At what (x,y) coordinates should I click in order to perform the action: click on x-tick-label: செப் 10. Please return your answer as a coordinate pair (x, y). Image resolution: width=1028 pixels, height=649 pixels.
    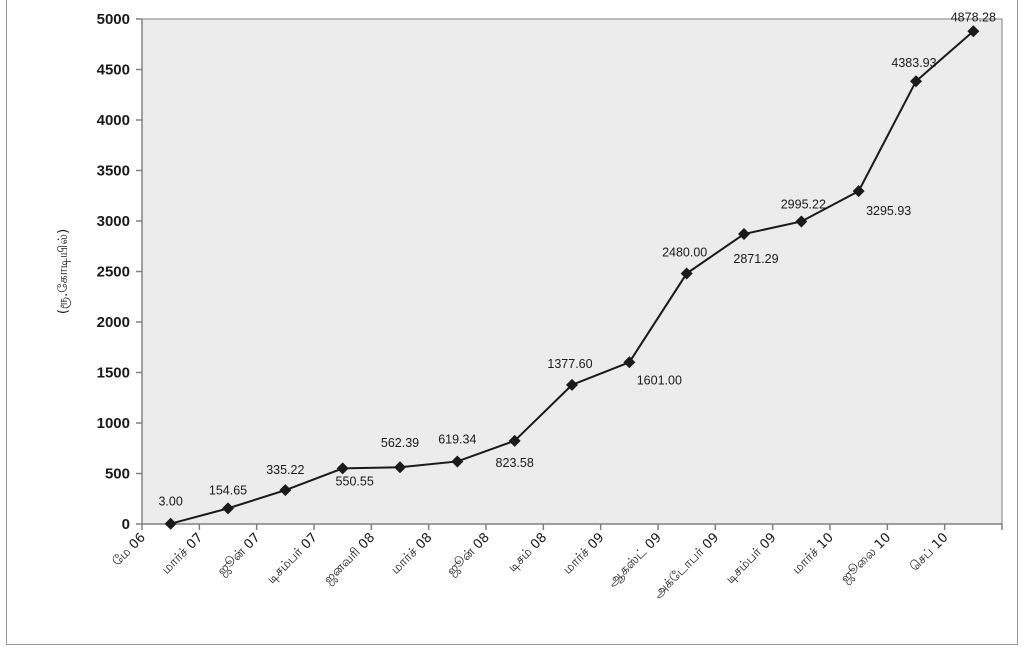
    Looking at the image, I should click on (929, 552).